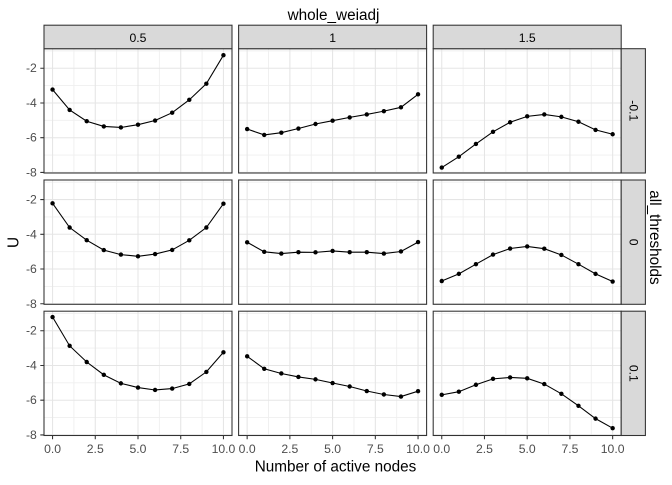 This screenshot has height=485, width=672. I want to click on svg-text: -0.1, so click(633, 110).